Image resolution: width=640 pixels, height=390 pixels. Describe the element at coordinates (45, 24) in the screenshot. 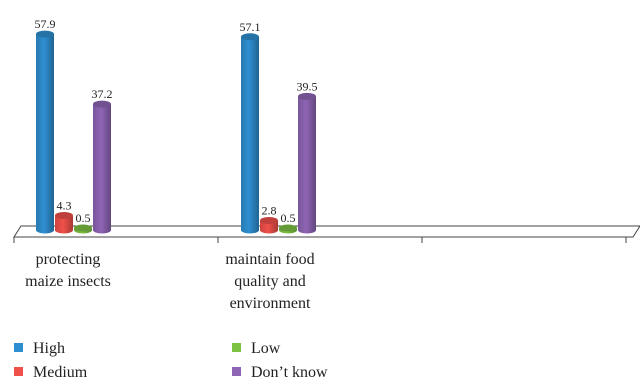

I see `data-label-high-1: 57.9` at that location.